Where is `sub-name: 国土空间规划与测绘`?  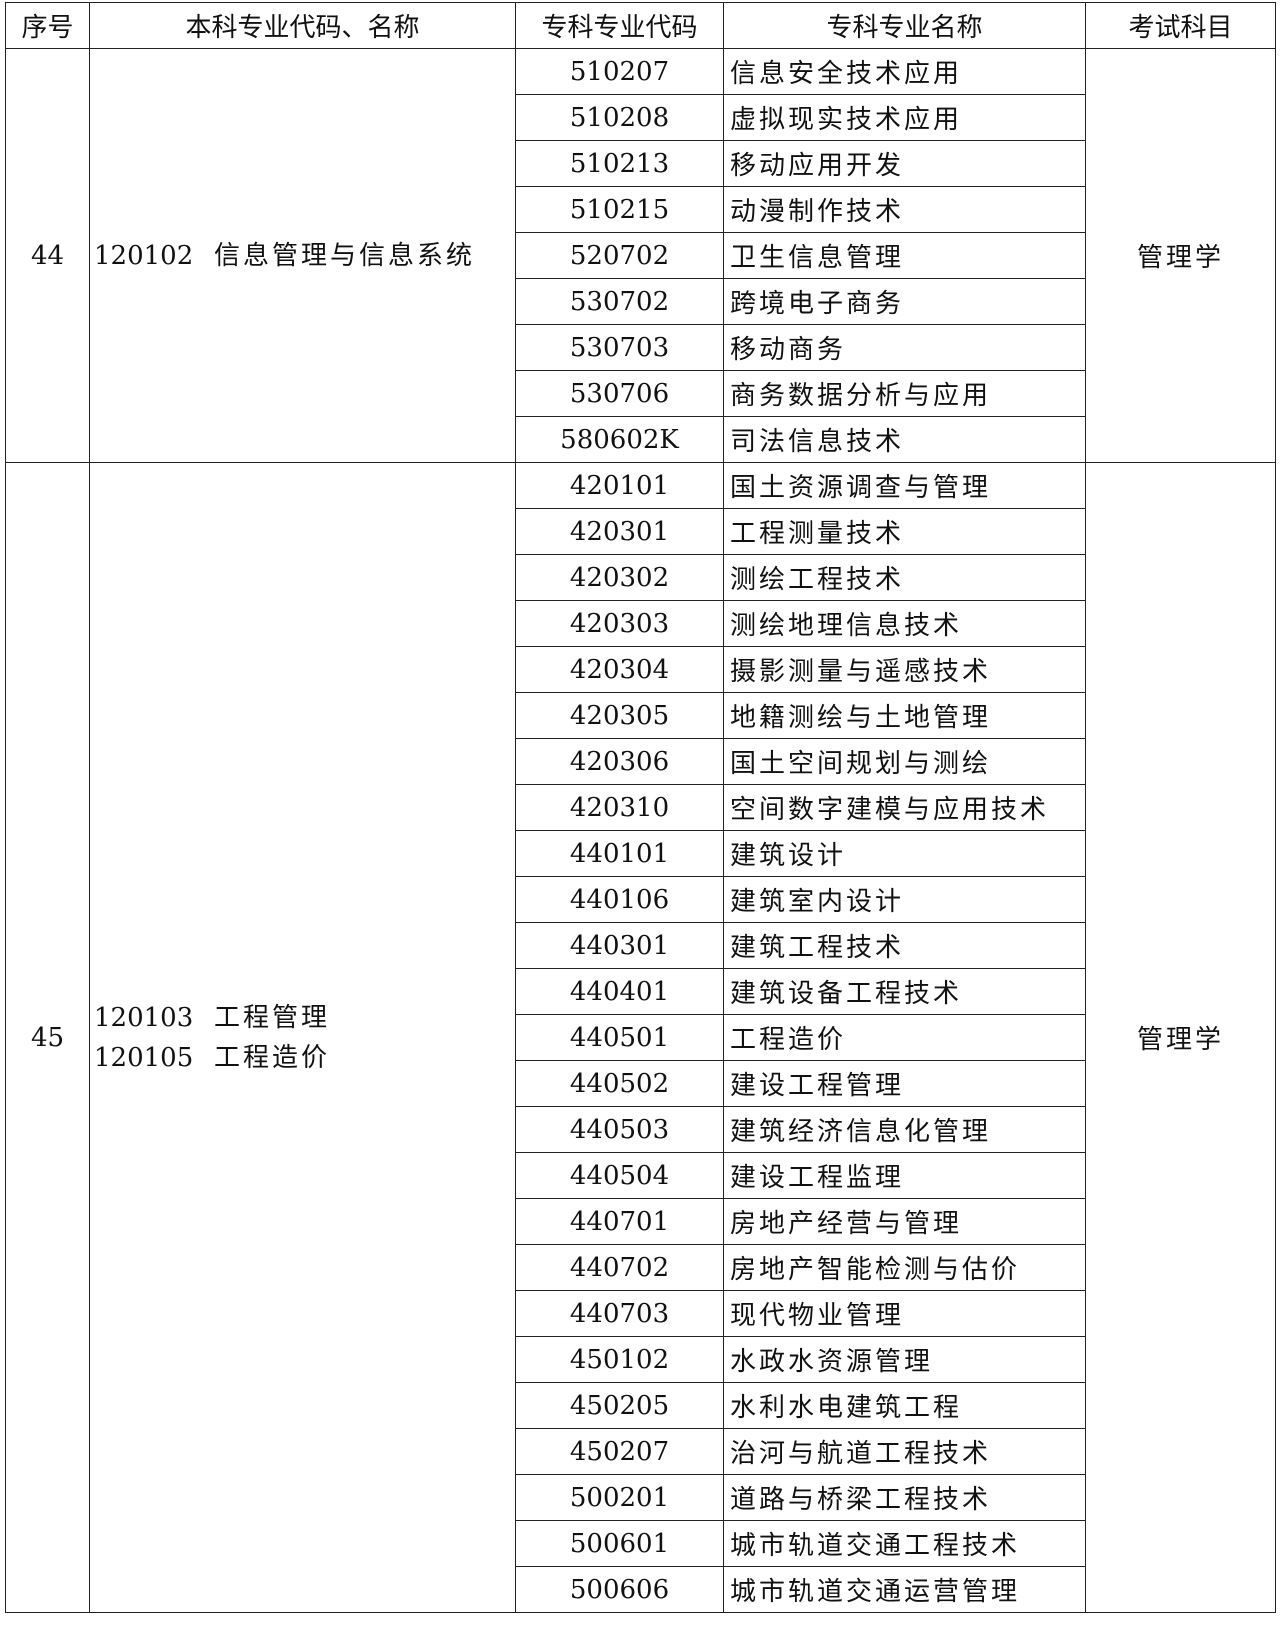 sub-name: 国土空间规划与测绘 is located at coordinates (904, 761).